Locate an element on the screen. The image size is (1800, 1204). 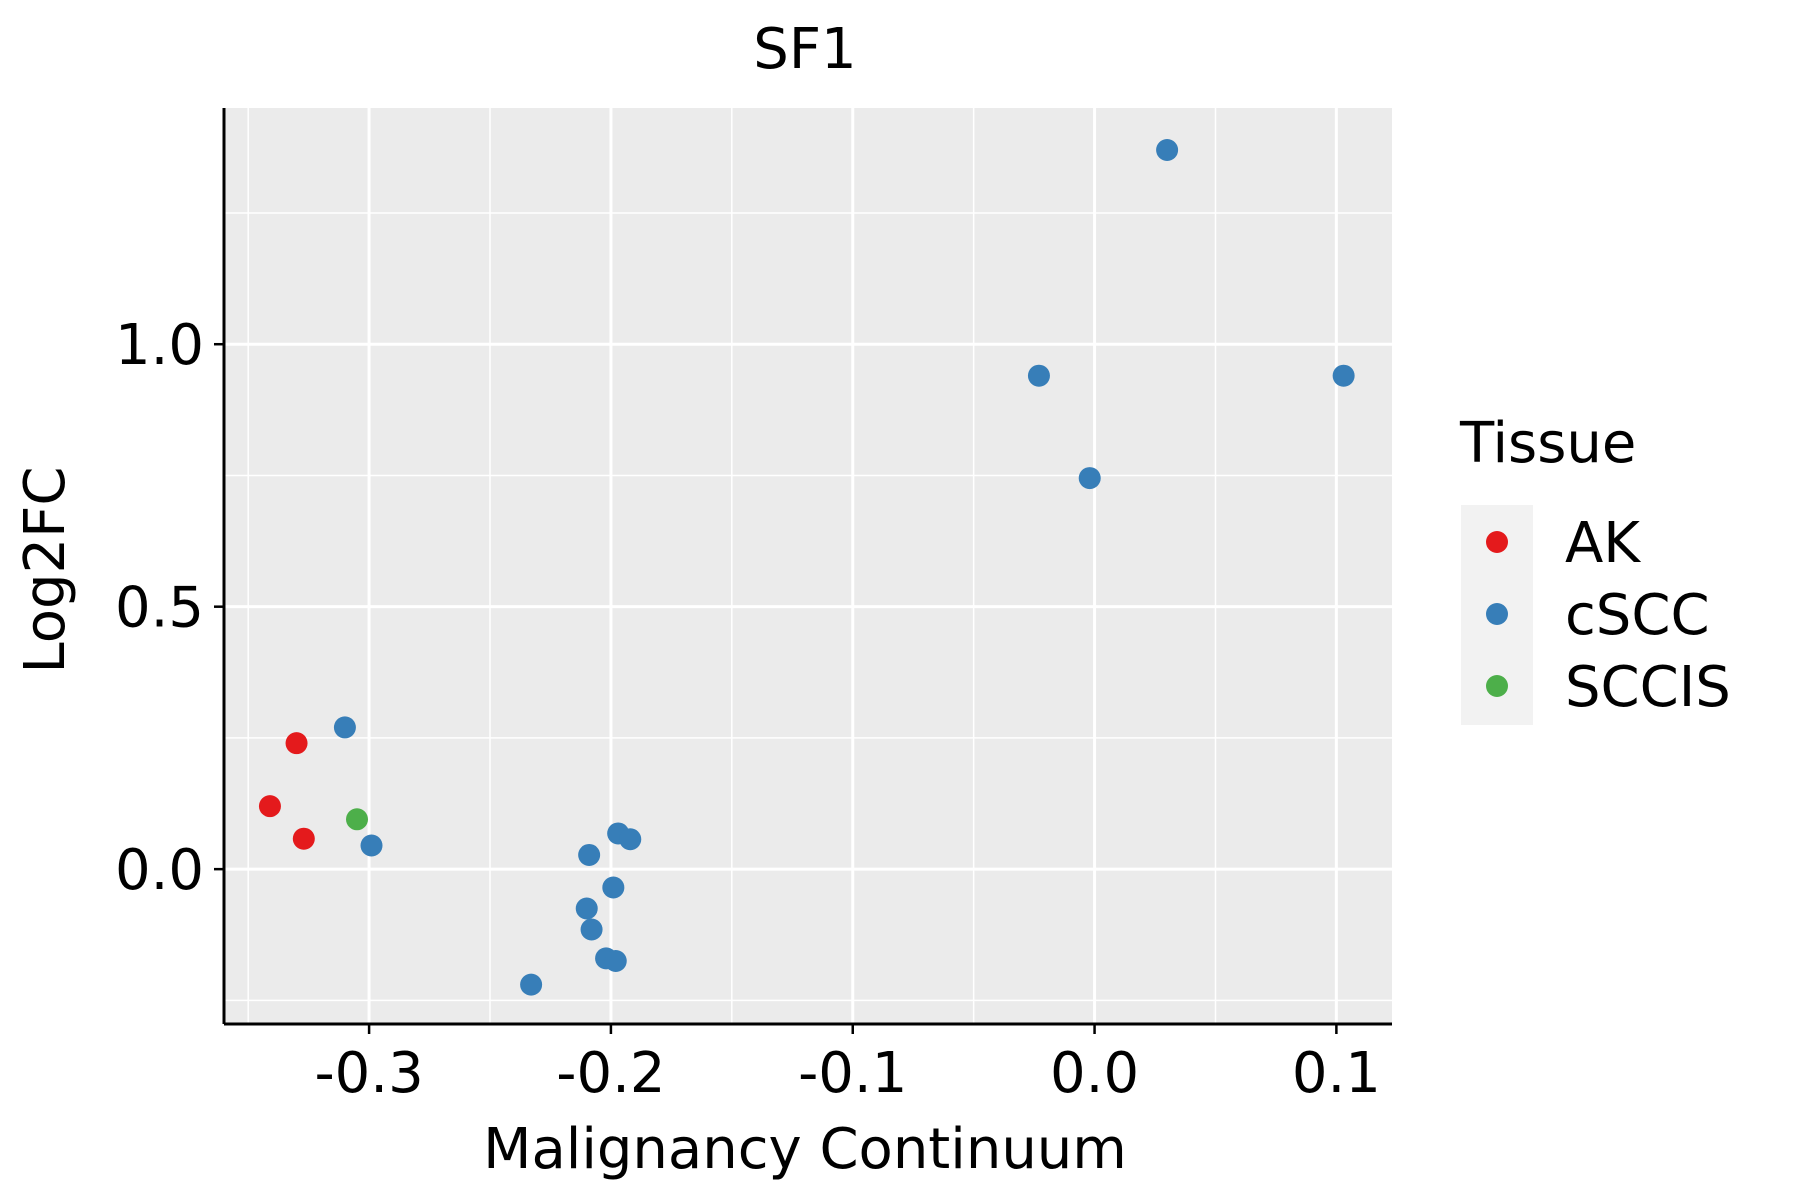
data-point-sccis is located at coordinates (357, 819).